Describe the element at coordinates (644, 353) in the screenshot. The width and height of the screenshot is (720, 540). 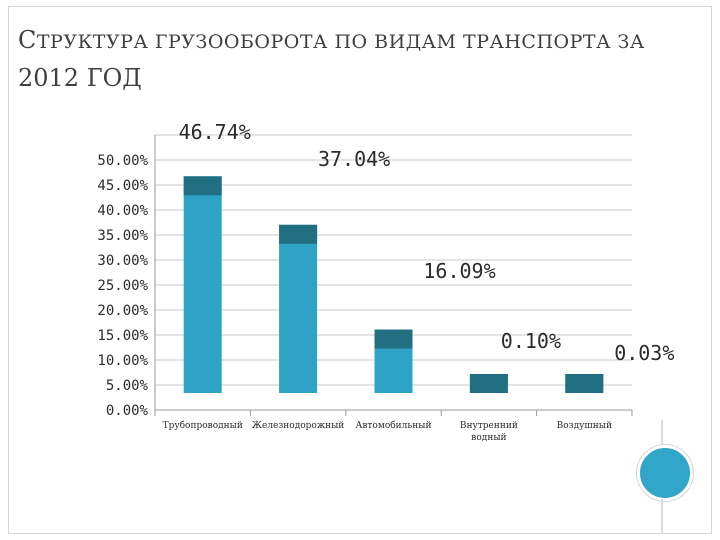
I see `data-label: 0.03%` at that location.